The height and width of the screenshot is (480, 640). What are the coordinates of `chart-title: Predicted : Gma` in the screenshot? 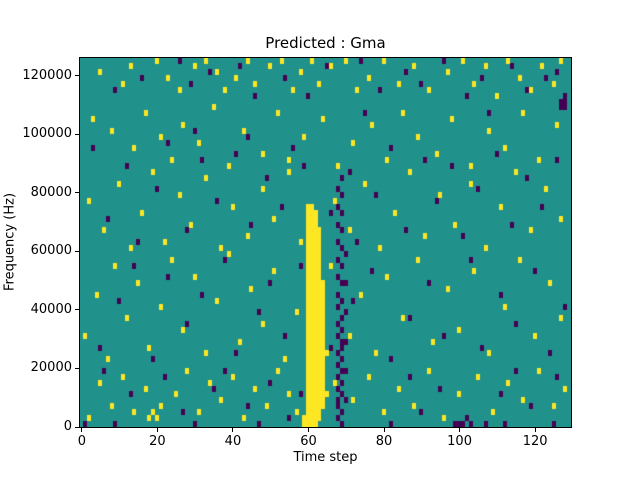 It's located at (325, 43).